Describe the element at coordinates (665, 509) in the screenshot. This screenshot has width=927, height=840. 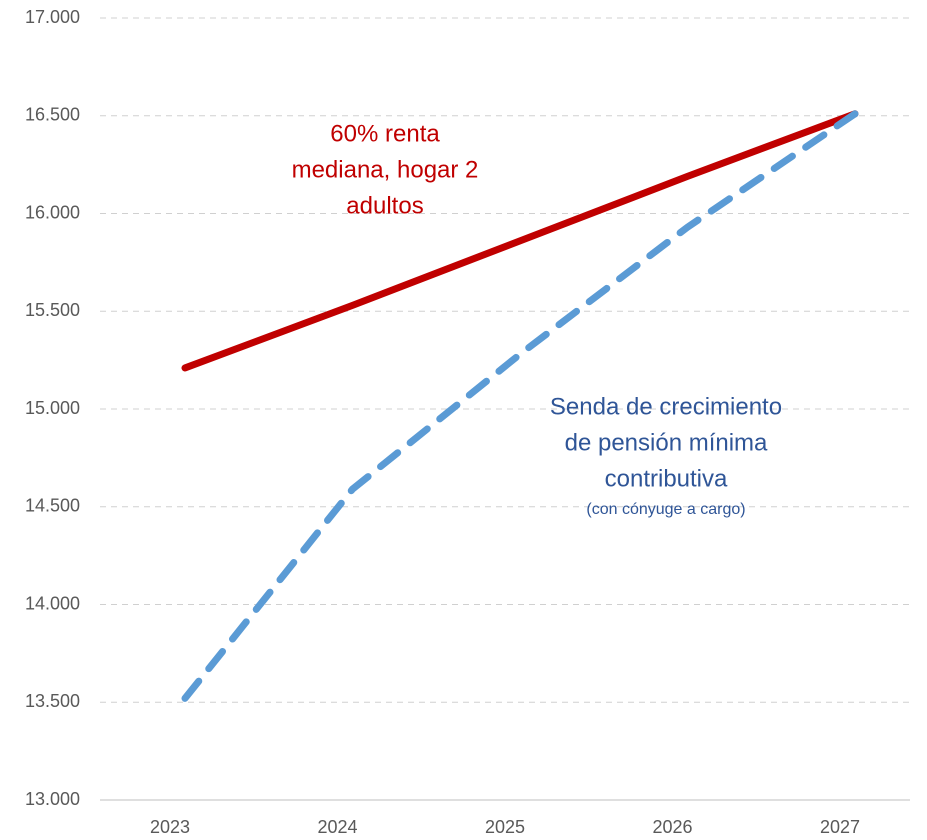
I see `annotation-note: (con cónyuge a cargo)` at that location.